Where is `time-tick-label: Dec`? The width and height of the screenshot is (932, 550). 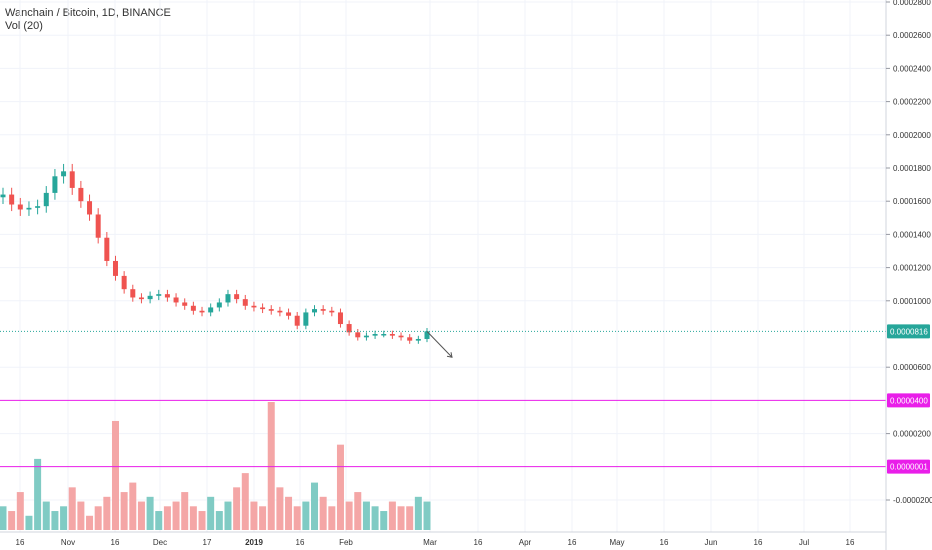
time-tick-label: Dec is located at coordinates (160, 542).